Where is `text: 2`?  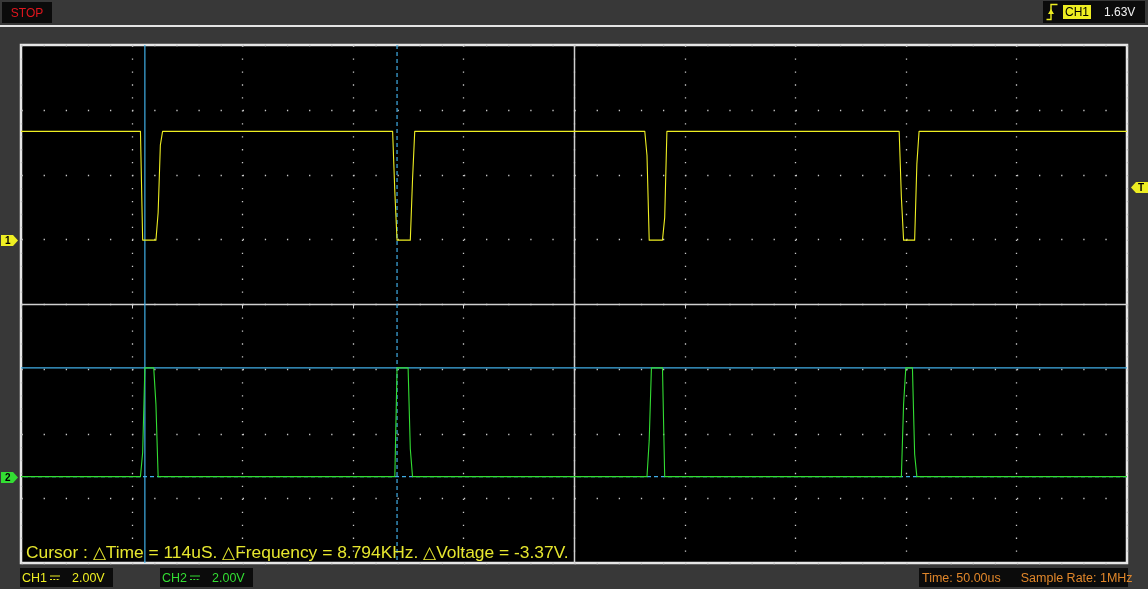
text: 2 is located at coordinates (8, 478).